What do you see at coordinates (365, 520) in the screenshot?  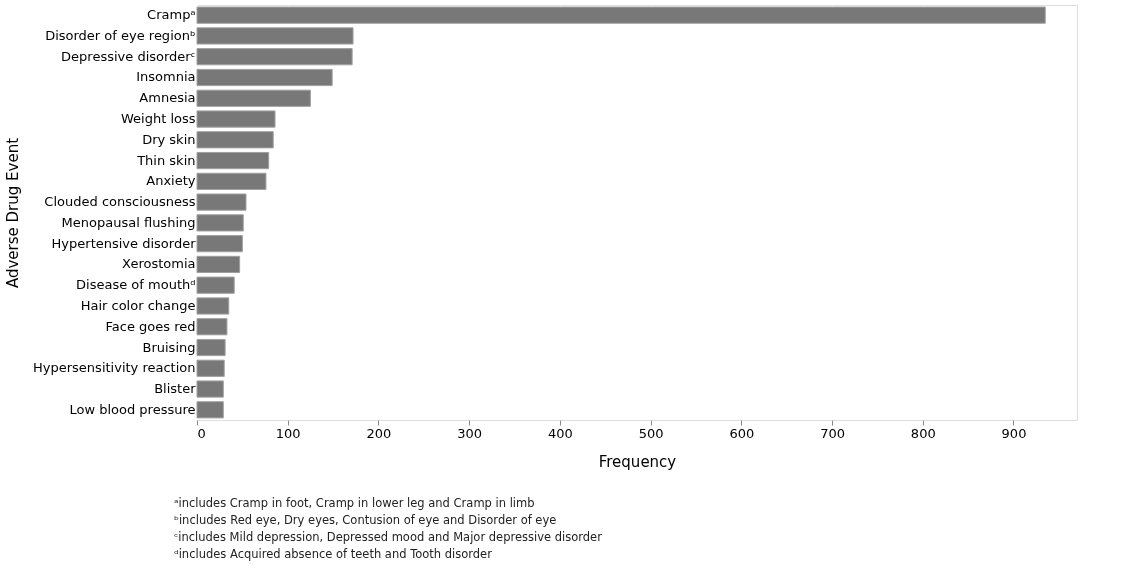 I see `text: ᵇincludes Red eye, Dry eyes, Contusion of eye and Disorder of eye` at bounding box center [365, 520].